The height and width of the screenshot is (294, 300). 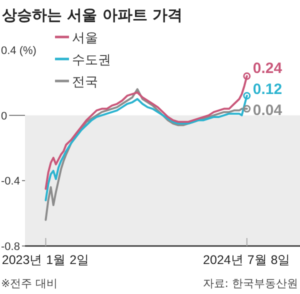 I want to click on text: 자료: 한국부동산원, so click(x=250, y=283).